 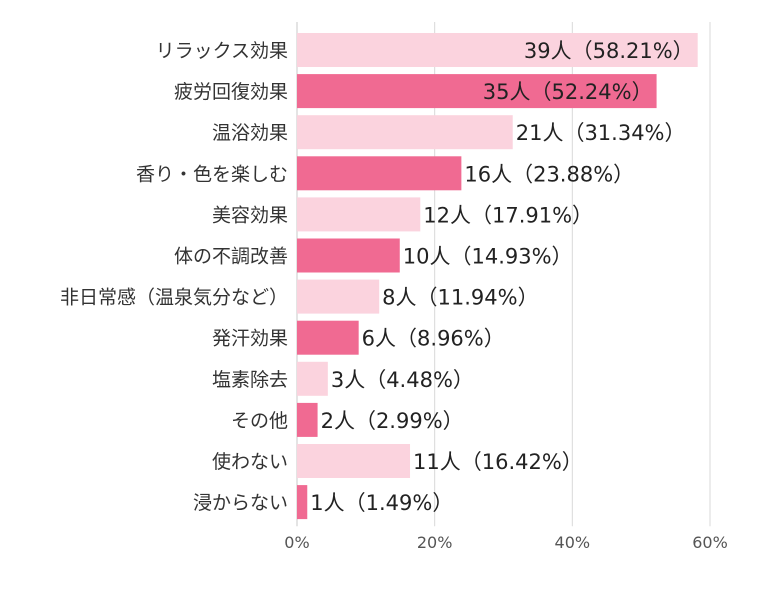 I want to click on x-tick-label: 20%, so click(x=435, y=542).